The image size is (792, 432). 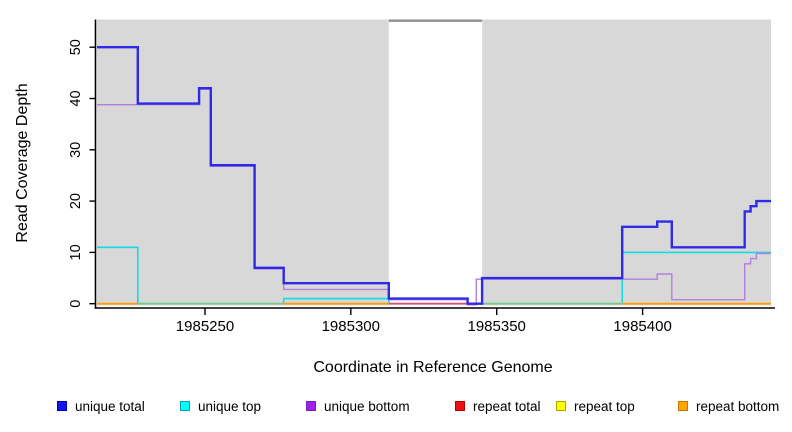 What do you see at coordinates (460, 406) in the screenshot?
I see `legend-swatch-repeat-total` at bounding box center [460, 406].